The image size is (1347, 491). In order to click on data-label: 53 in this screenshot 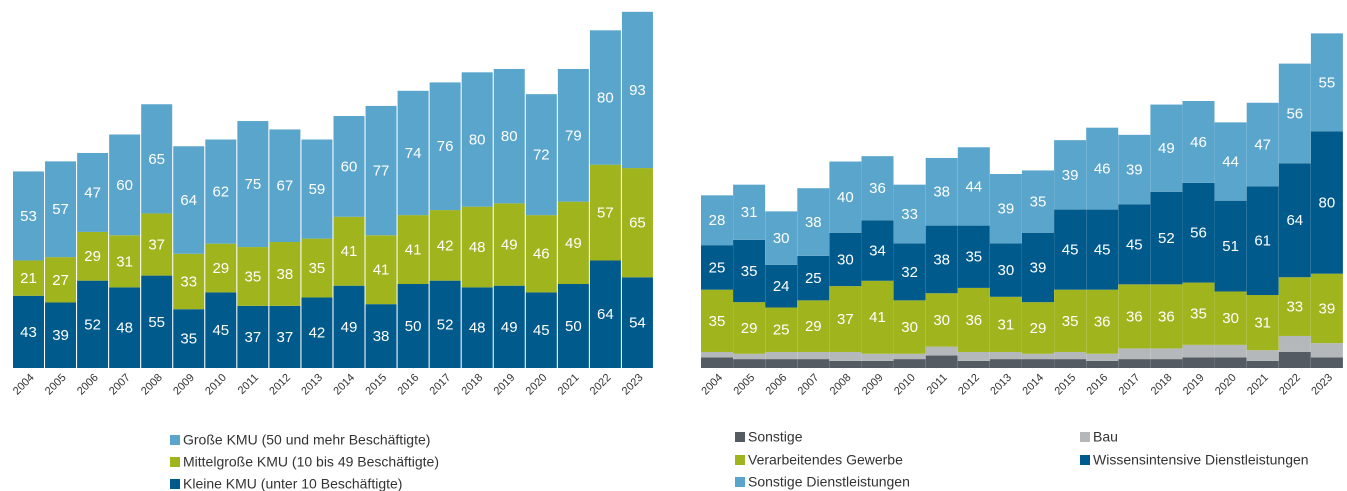, I will do `click(28, 216)`.